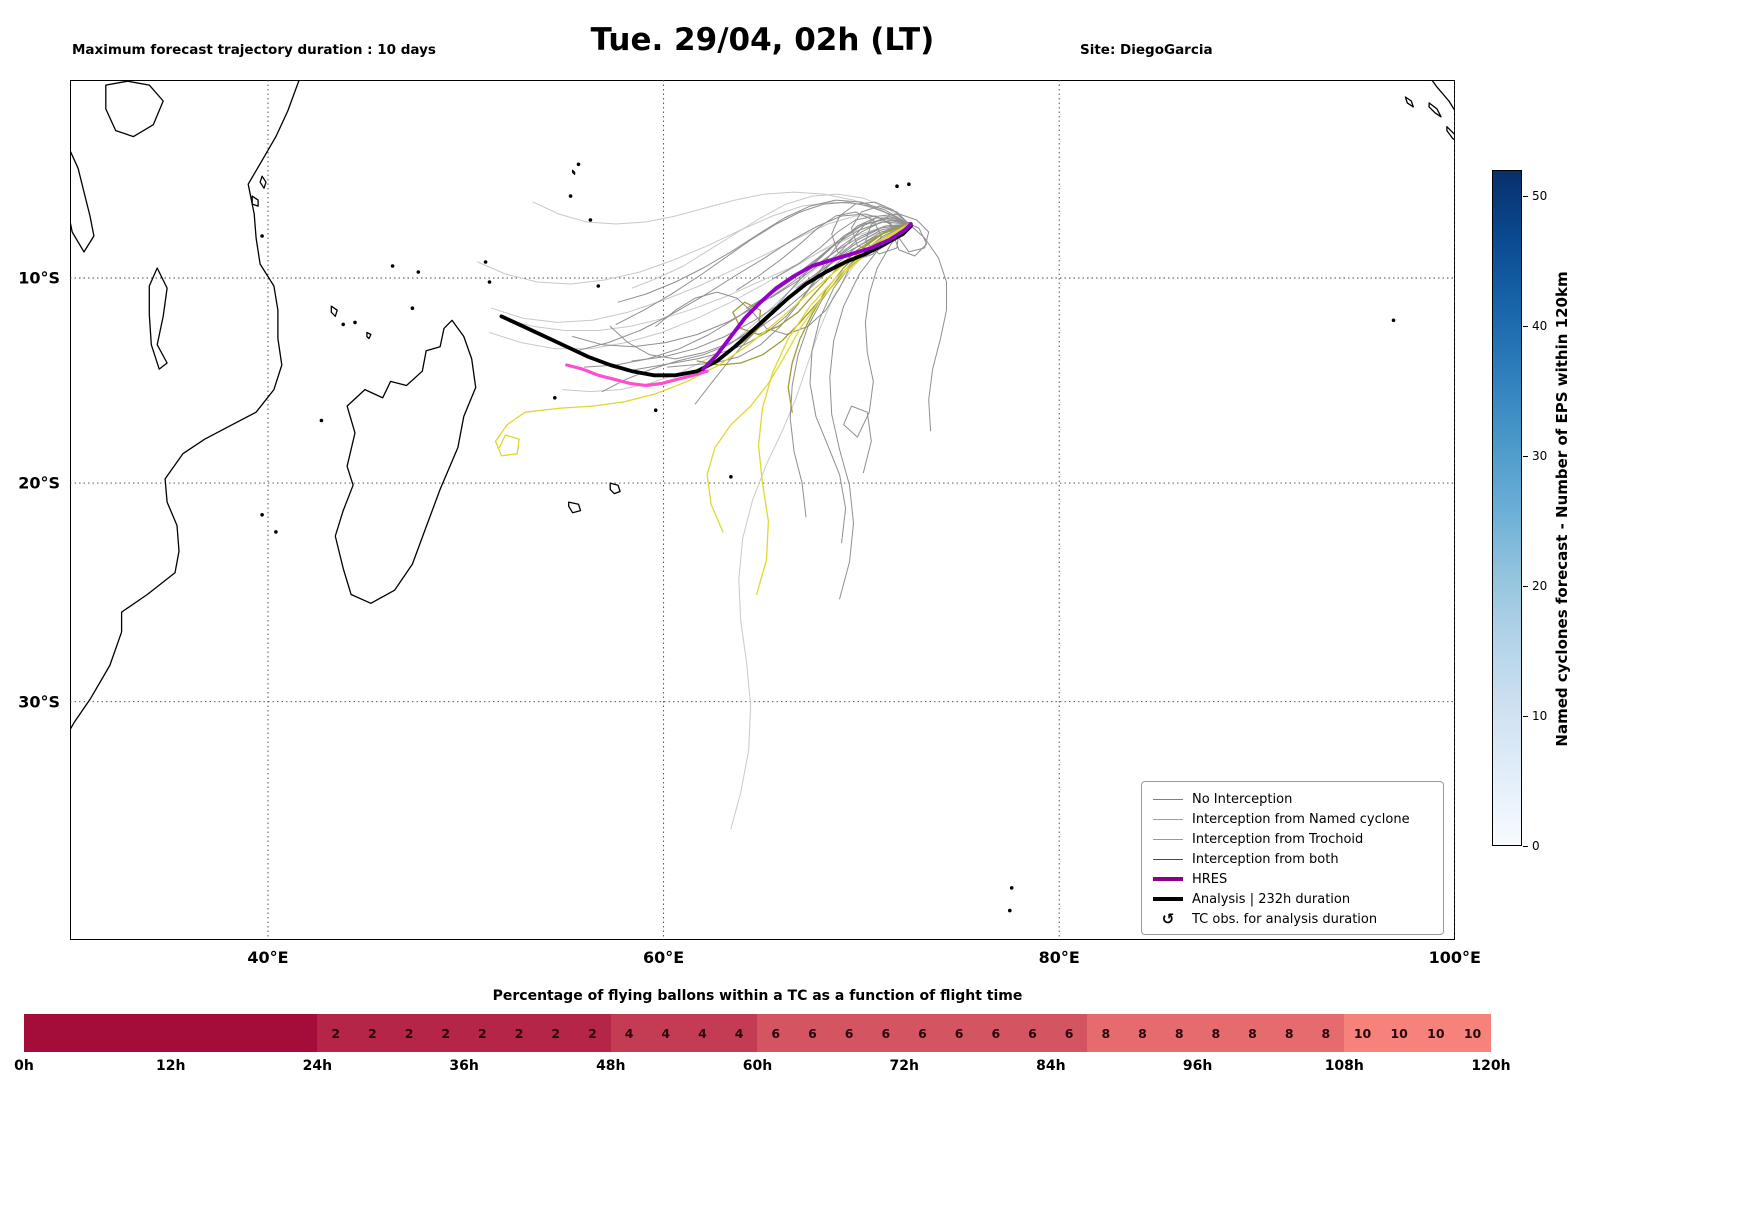  I want to click on colorbar-tick-label: 20, so click(1540, 586).